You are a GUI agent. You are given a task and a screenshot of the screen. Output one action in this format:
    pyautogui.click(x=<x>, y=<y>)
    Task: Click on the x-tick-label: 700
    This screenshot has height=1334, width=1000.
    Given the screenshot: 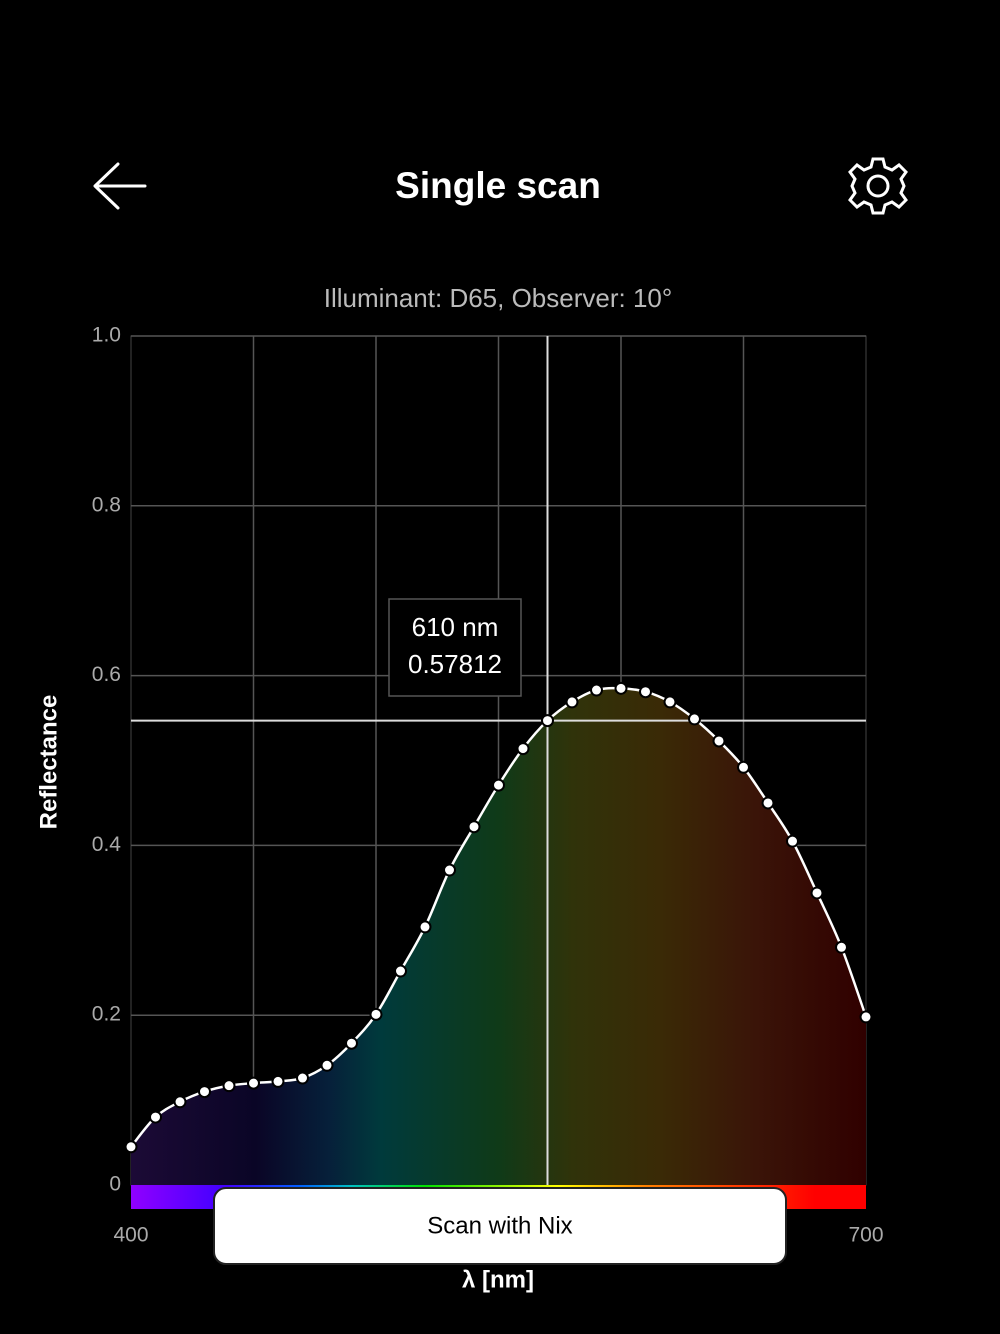 What is the action you would take?
    pyautogui.click(x=865, y=1235)
    